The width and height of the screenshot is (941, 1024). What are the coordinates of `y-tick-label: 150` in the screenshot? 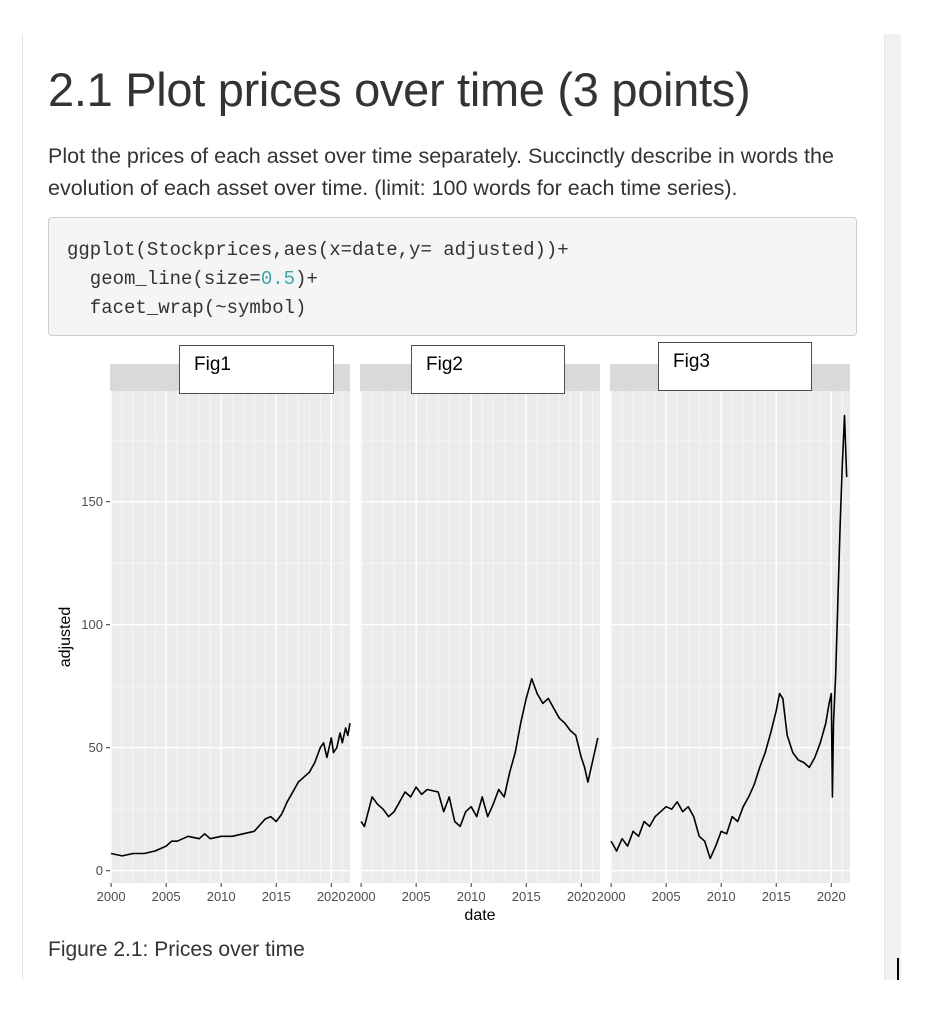 It's located at (92, 501).